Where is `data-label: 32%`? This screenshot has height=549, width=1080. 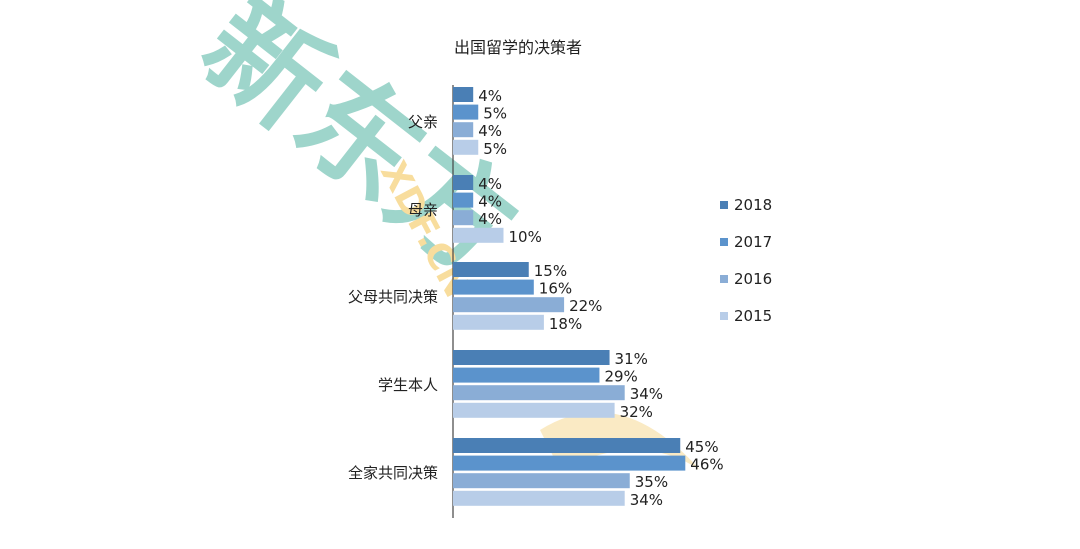
data-label: 32% is located at coordinates (636, 412).